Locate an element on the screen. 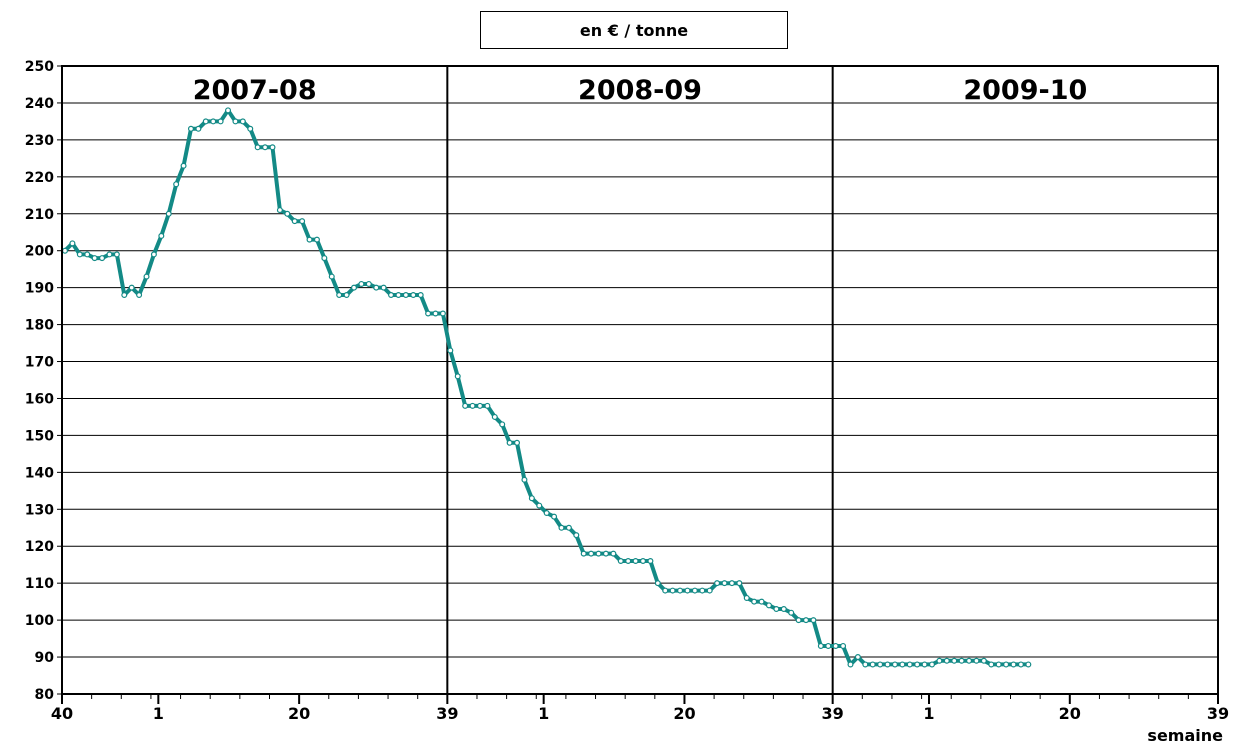 This screenshot has width=1242, height=745. y-tick-label: 220 is located at coordinates (39, 178).